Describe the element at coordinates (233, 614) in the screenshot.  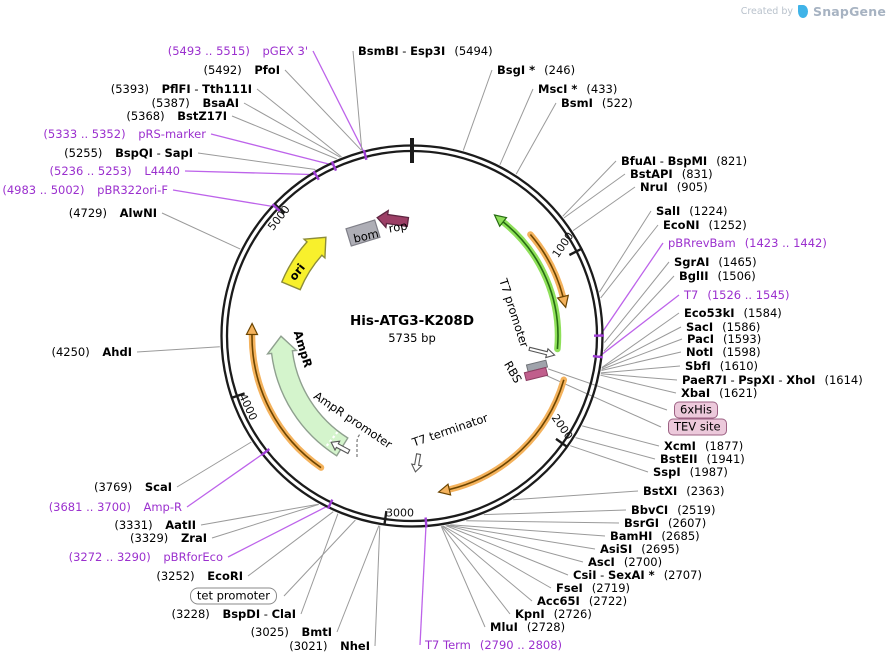
I see `label-BspDI: (3228) BspDI - ClaI` at that location.